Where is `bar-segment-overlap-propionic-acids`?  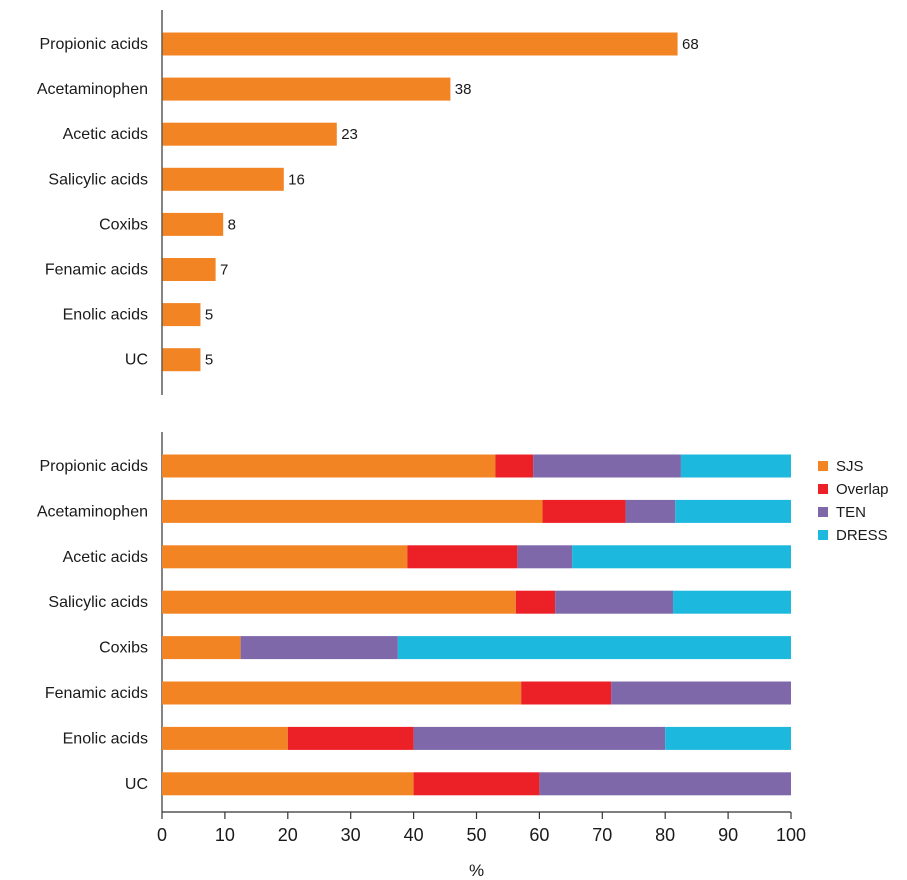
bar-segment-overlap-propionic-acids is located at coordinates (514, 466).